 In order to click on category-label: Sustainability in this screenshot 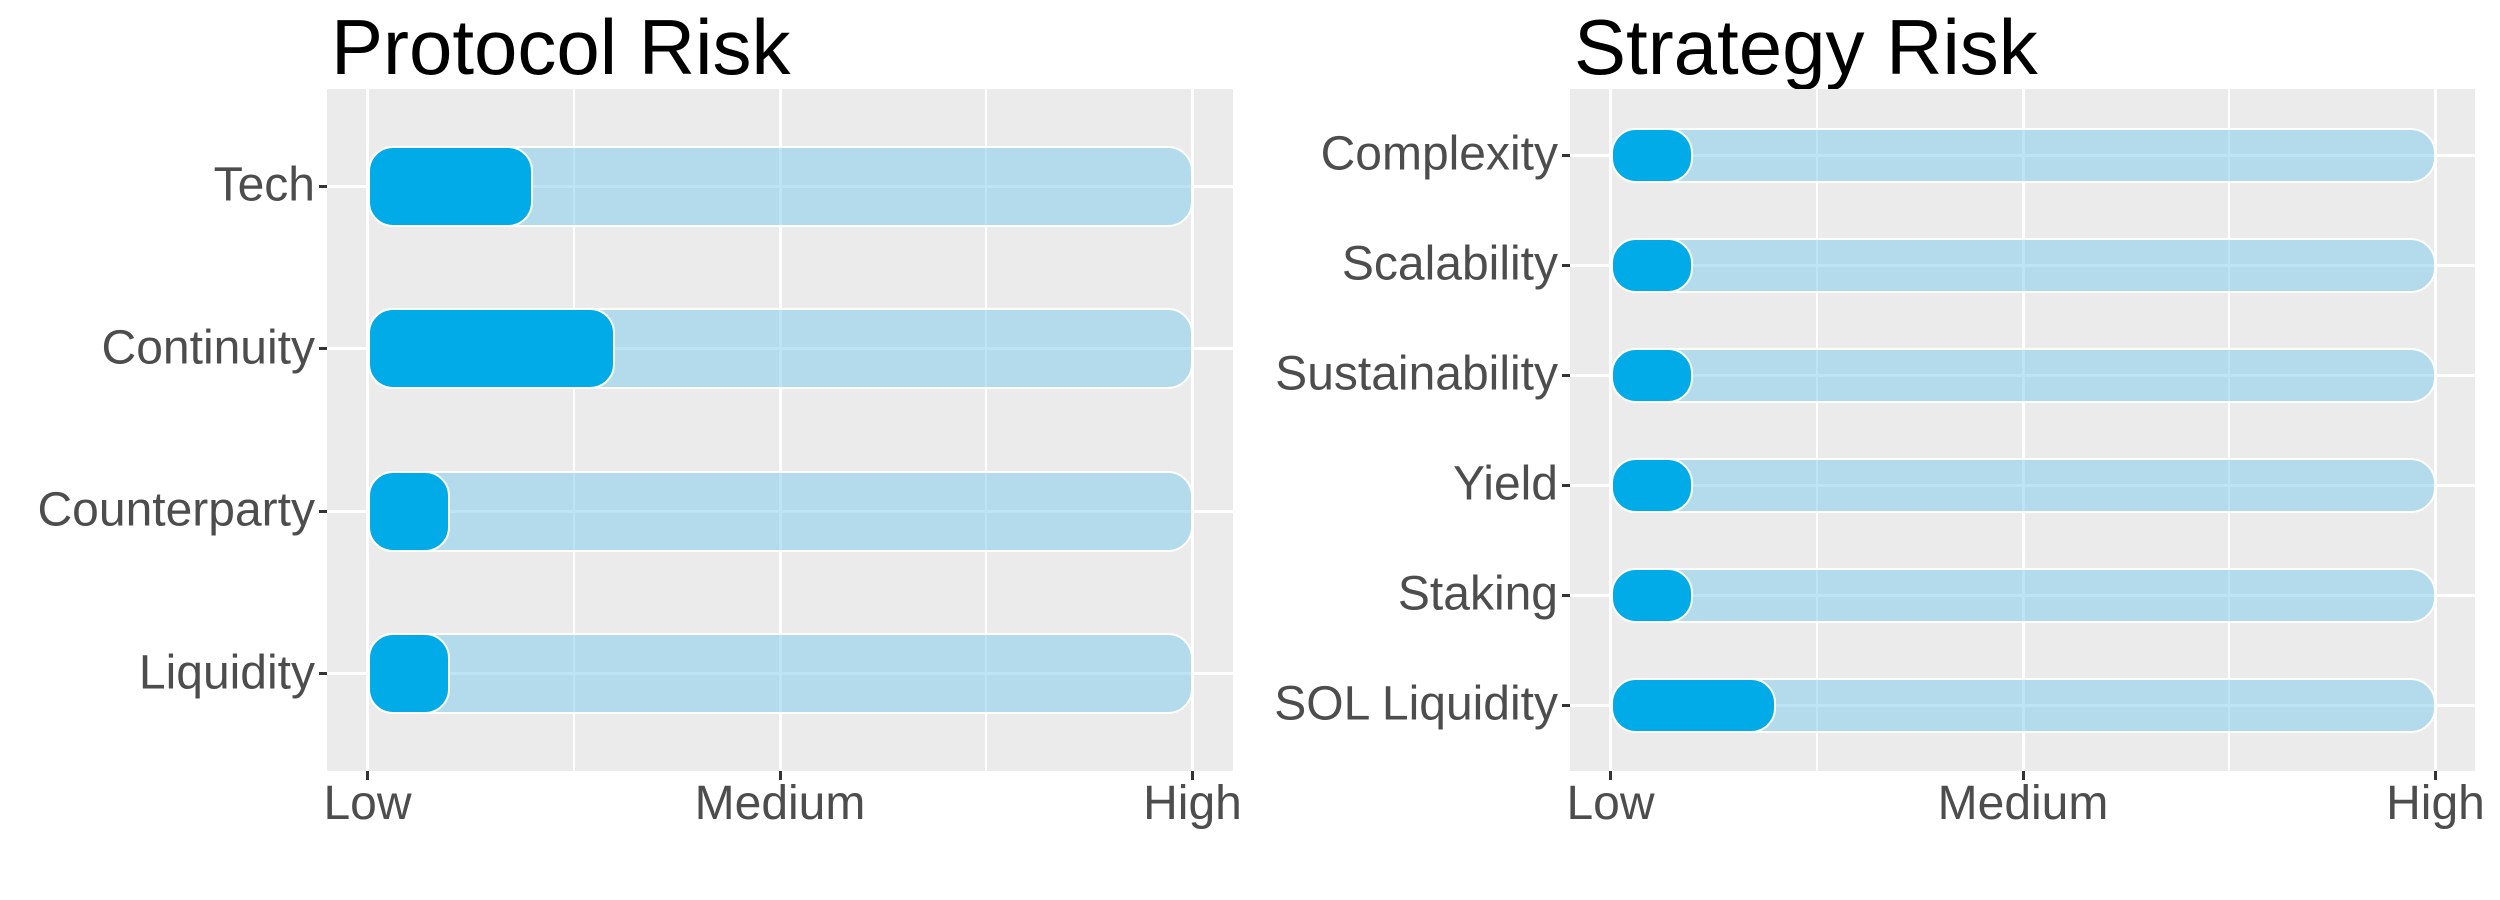, I will do `click(1416, 374)`.